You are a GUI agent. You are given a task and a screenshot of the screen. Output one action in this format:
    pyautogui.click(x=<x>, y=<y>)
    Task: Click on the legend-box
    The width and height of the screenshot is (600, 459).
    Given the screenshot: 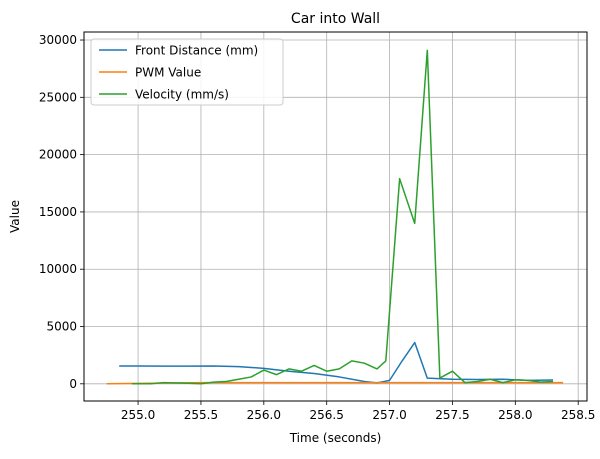 What is the action you would take?
    pyautogui.click(x=187, y=72)
    